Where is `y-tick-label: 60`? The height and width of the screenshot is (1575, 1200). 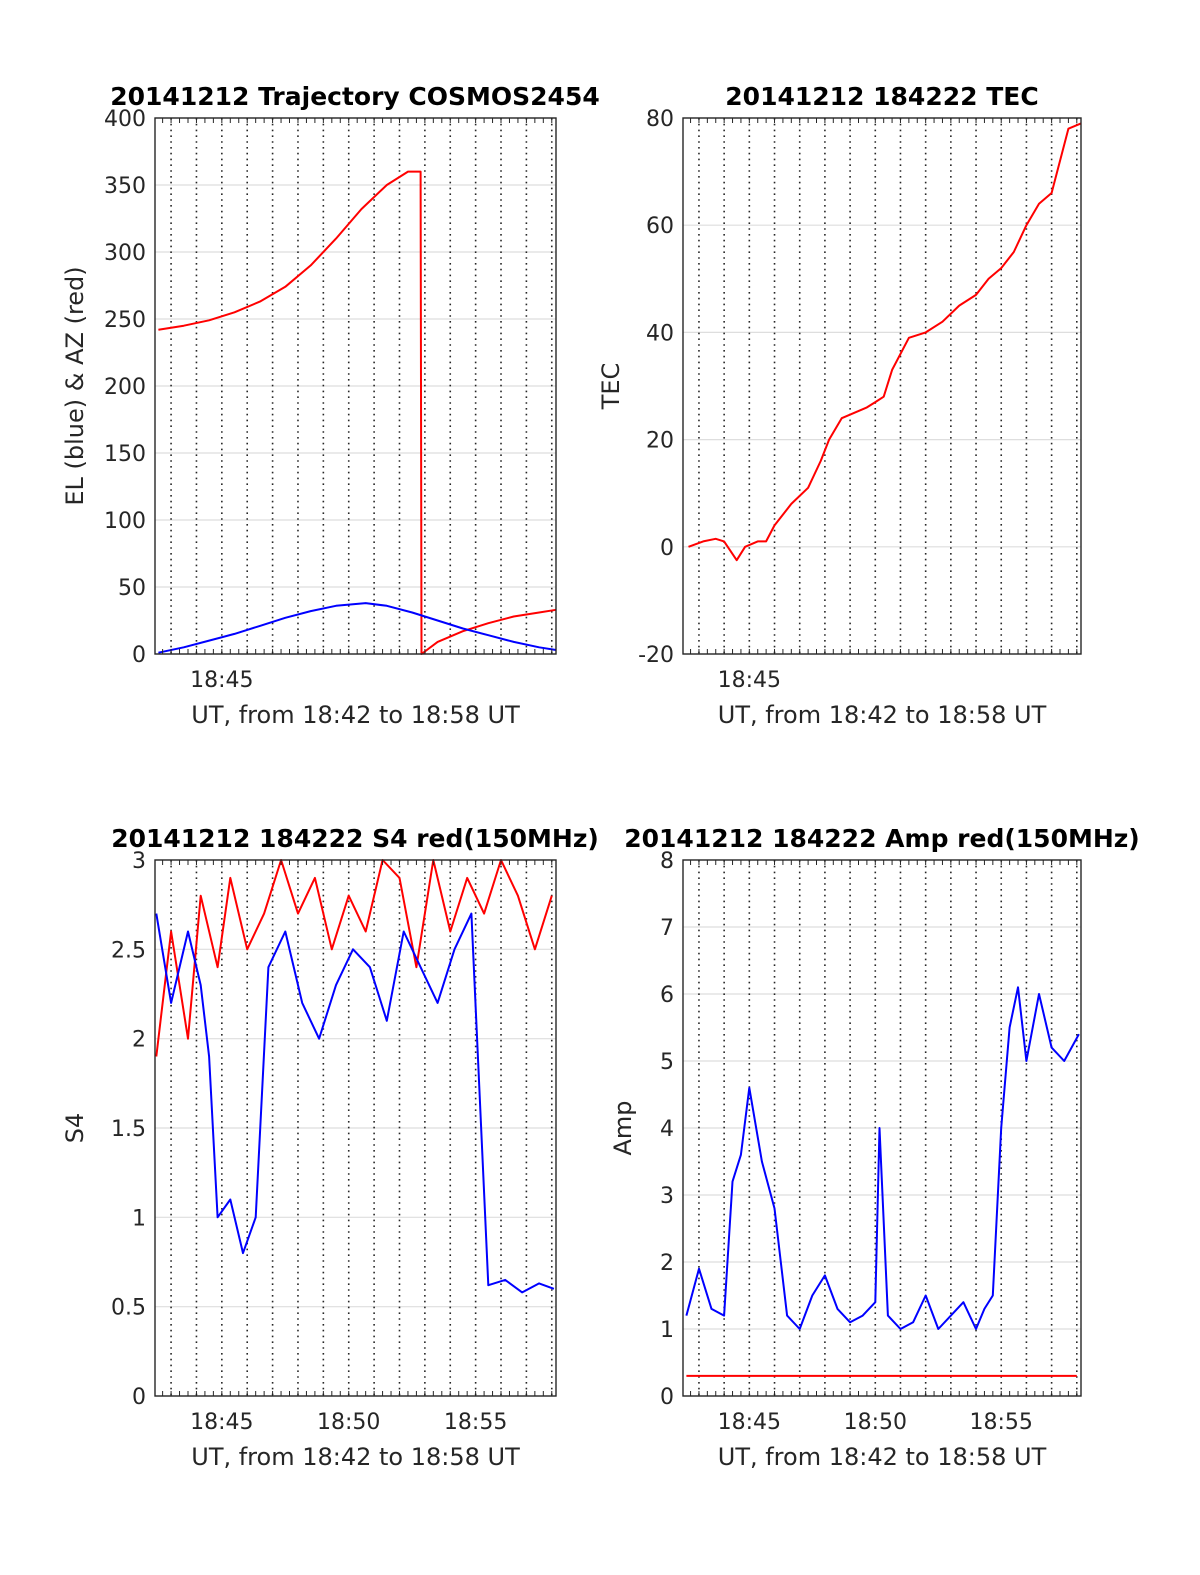 y-tick-label: 60 is located at coordinates (660, 226).